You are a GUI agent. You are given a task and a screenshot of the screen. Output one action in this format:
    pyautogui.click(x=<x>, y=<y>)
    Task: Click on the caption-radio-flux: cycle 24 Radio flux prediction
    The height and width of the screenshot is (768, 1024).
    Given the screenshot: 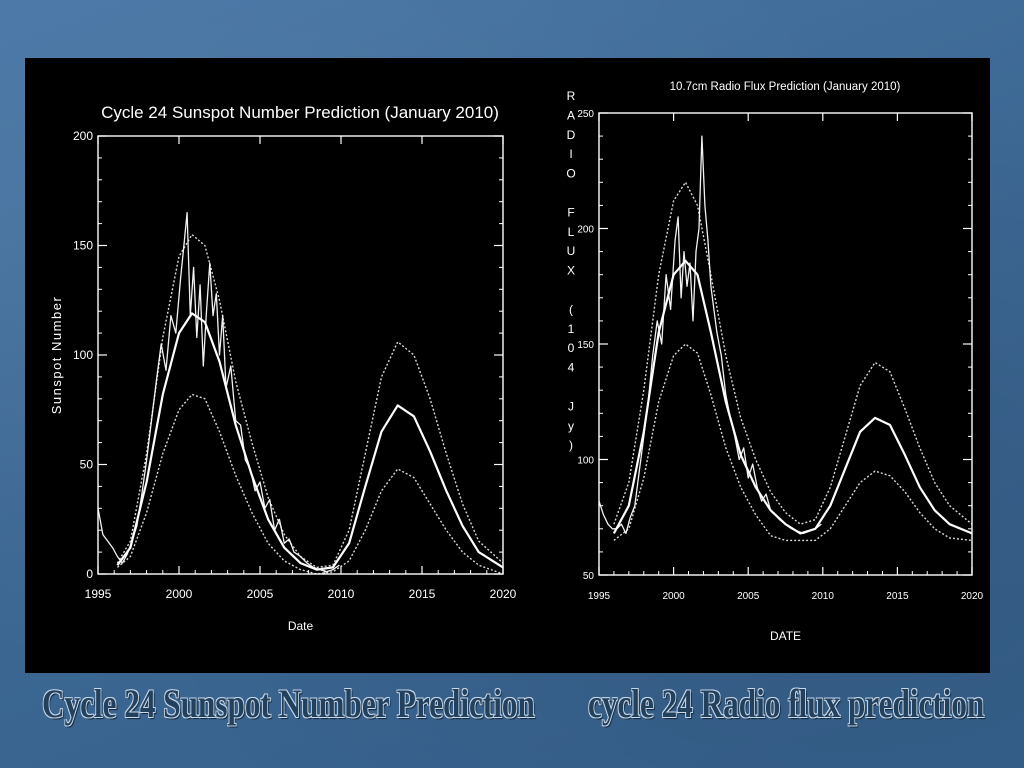 What is the action you would take?
    pyautogui.click(x=786, y=703)
    